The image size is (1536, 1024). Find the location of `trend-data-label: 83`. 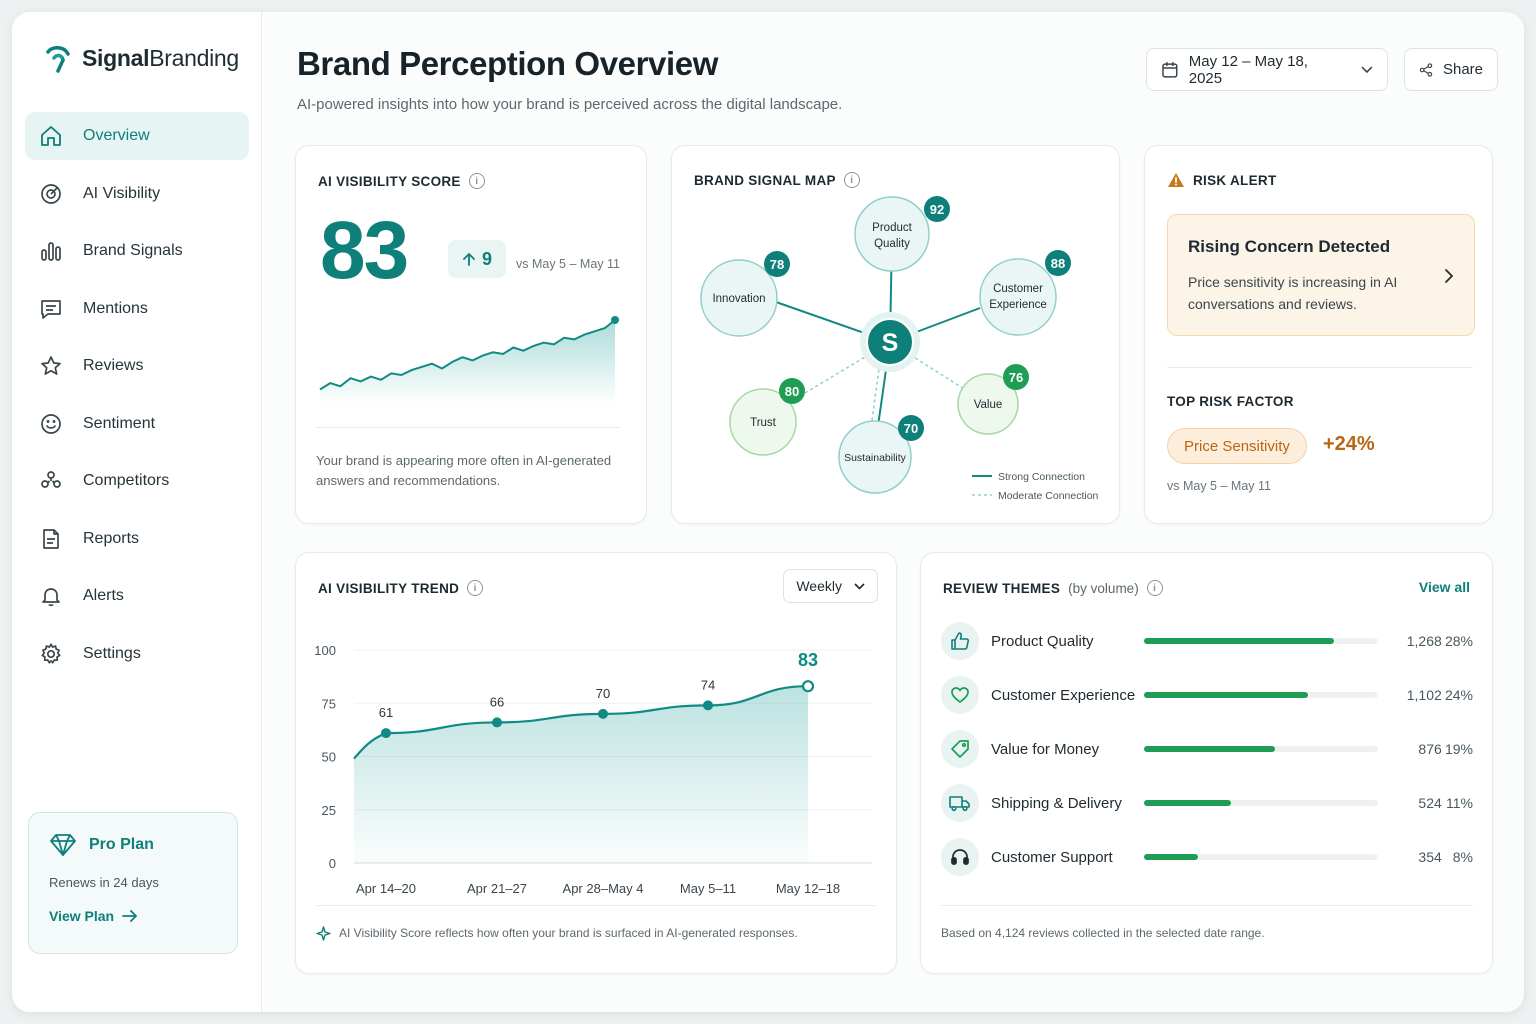

trend-data-label: 83 is located at coordinates (808, 660).